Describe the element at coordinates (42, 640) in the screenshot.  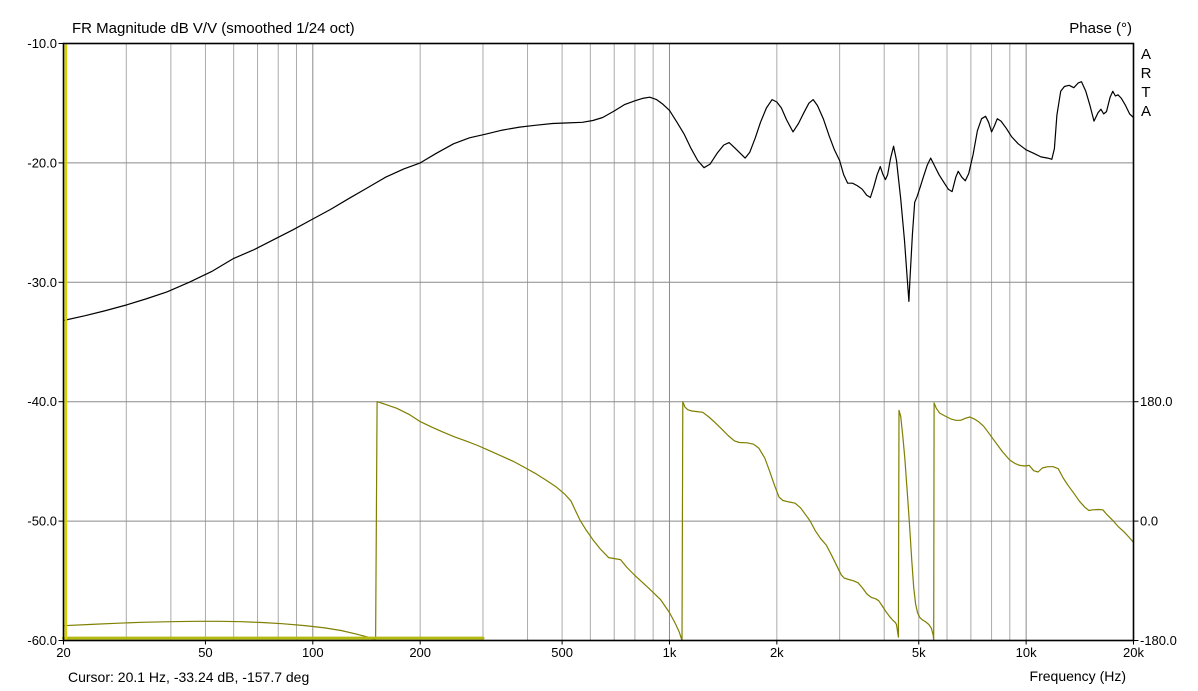
I see `mag-tick-label: -60.0` at that location.